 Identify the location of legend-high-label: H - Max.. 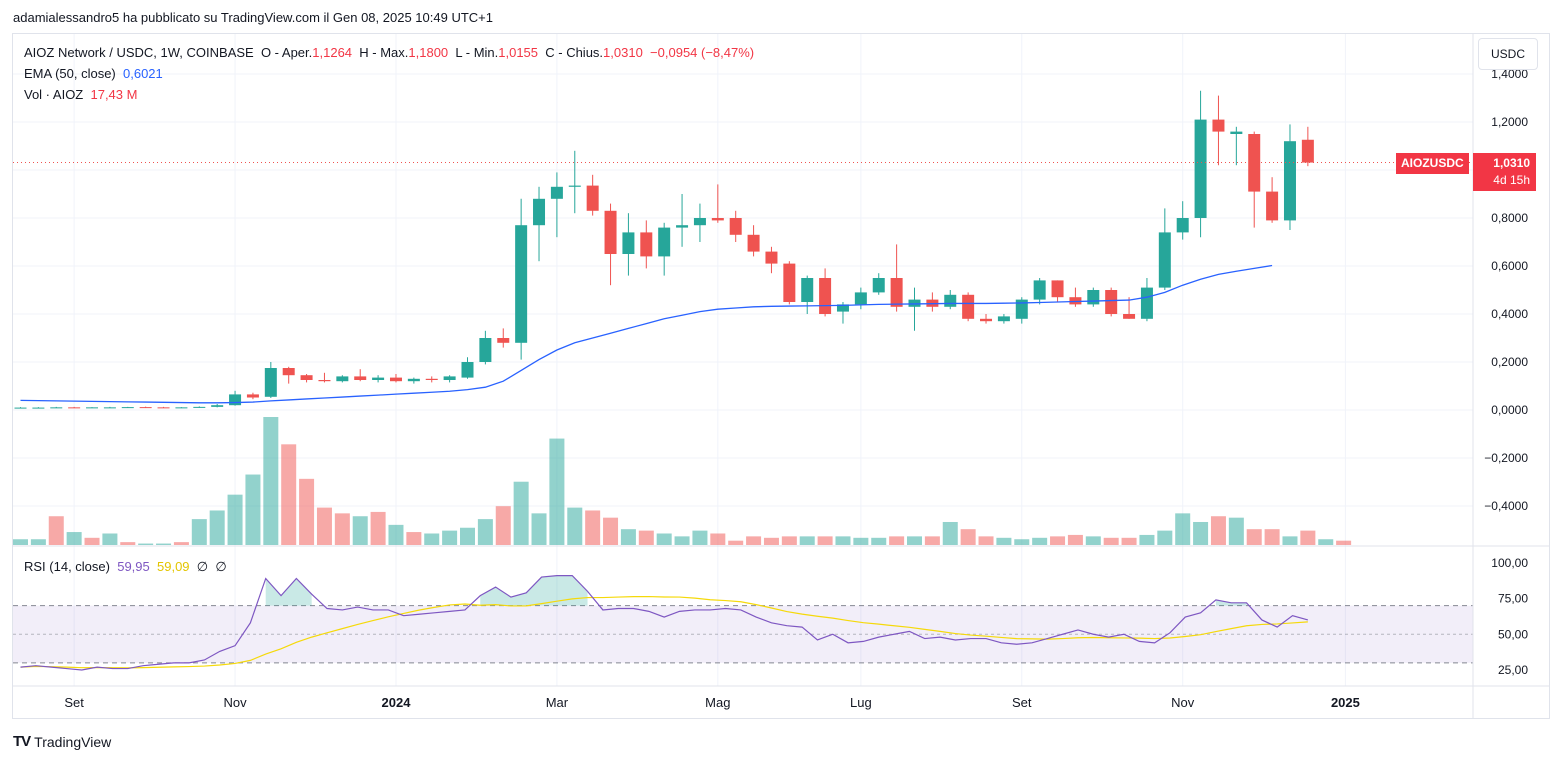
(384, 52).